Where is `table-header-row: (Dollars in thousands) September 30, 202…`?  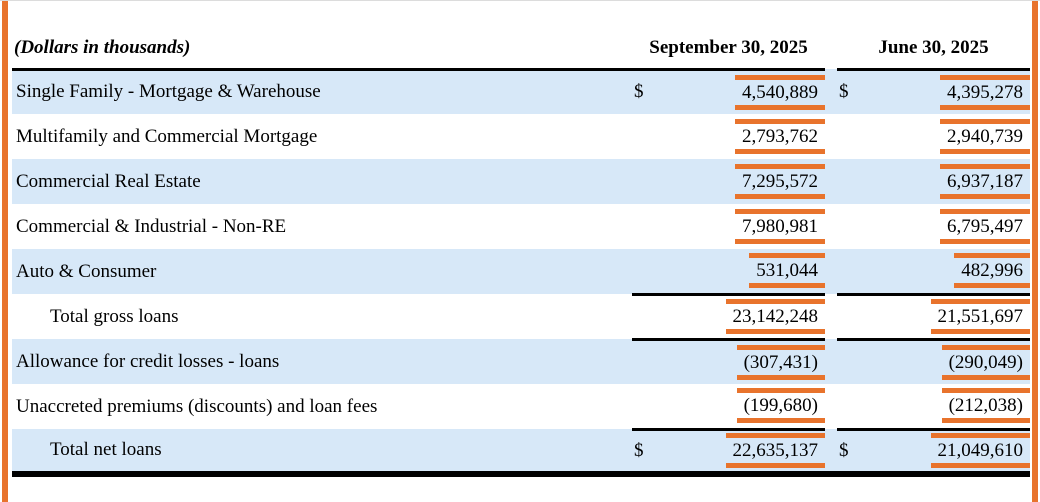 table-header-row: (Dollars in thousands) September 30, 202… is located at coordinates (521, 48).